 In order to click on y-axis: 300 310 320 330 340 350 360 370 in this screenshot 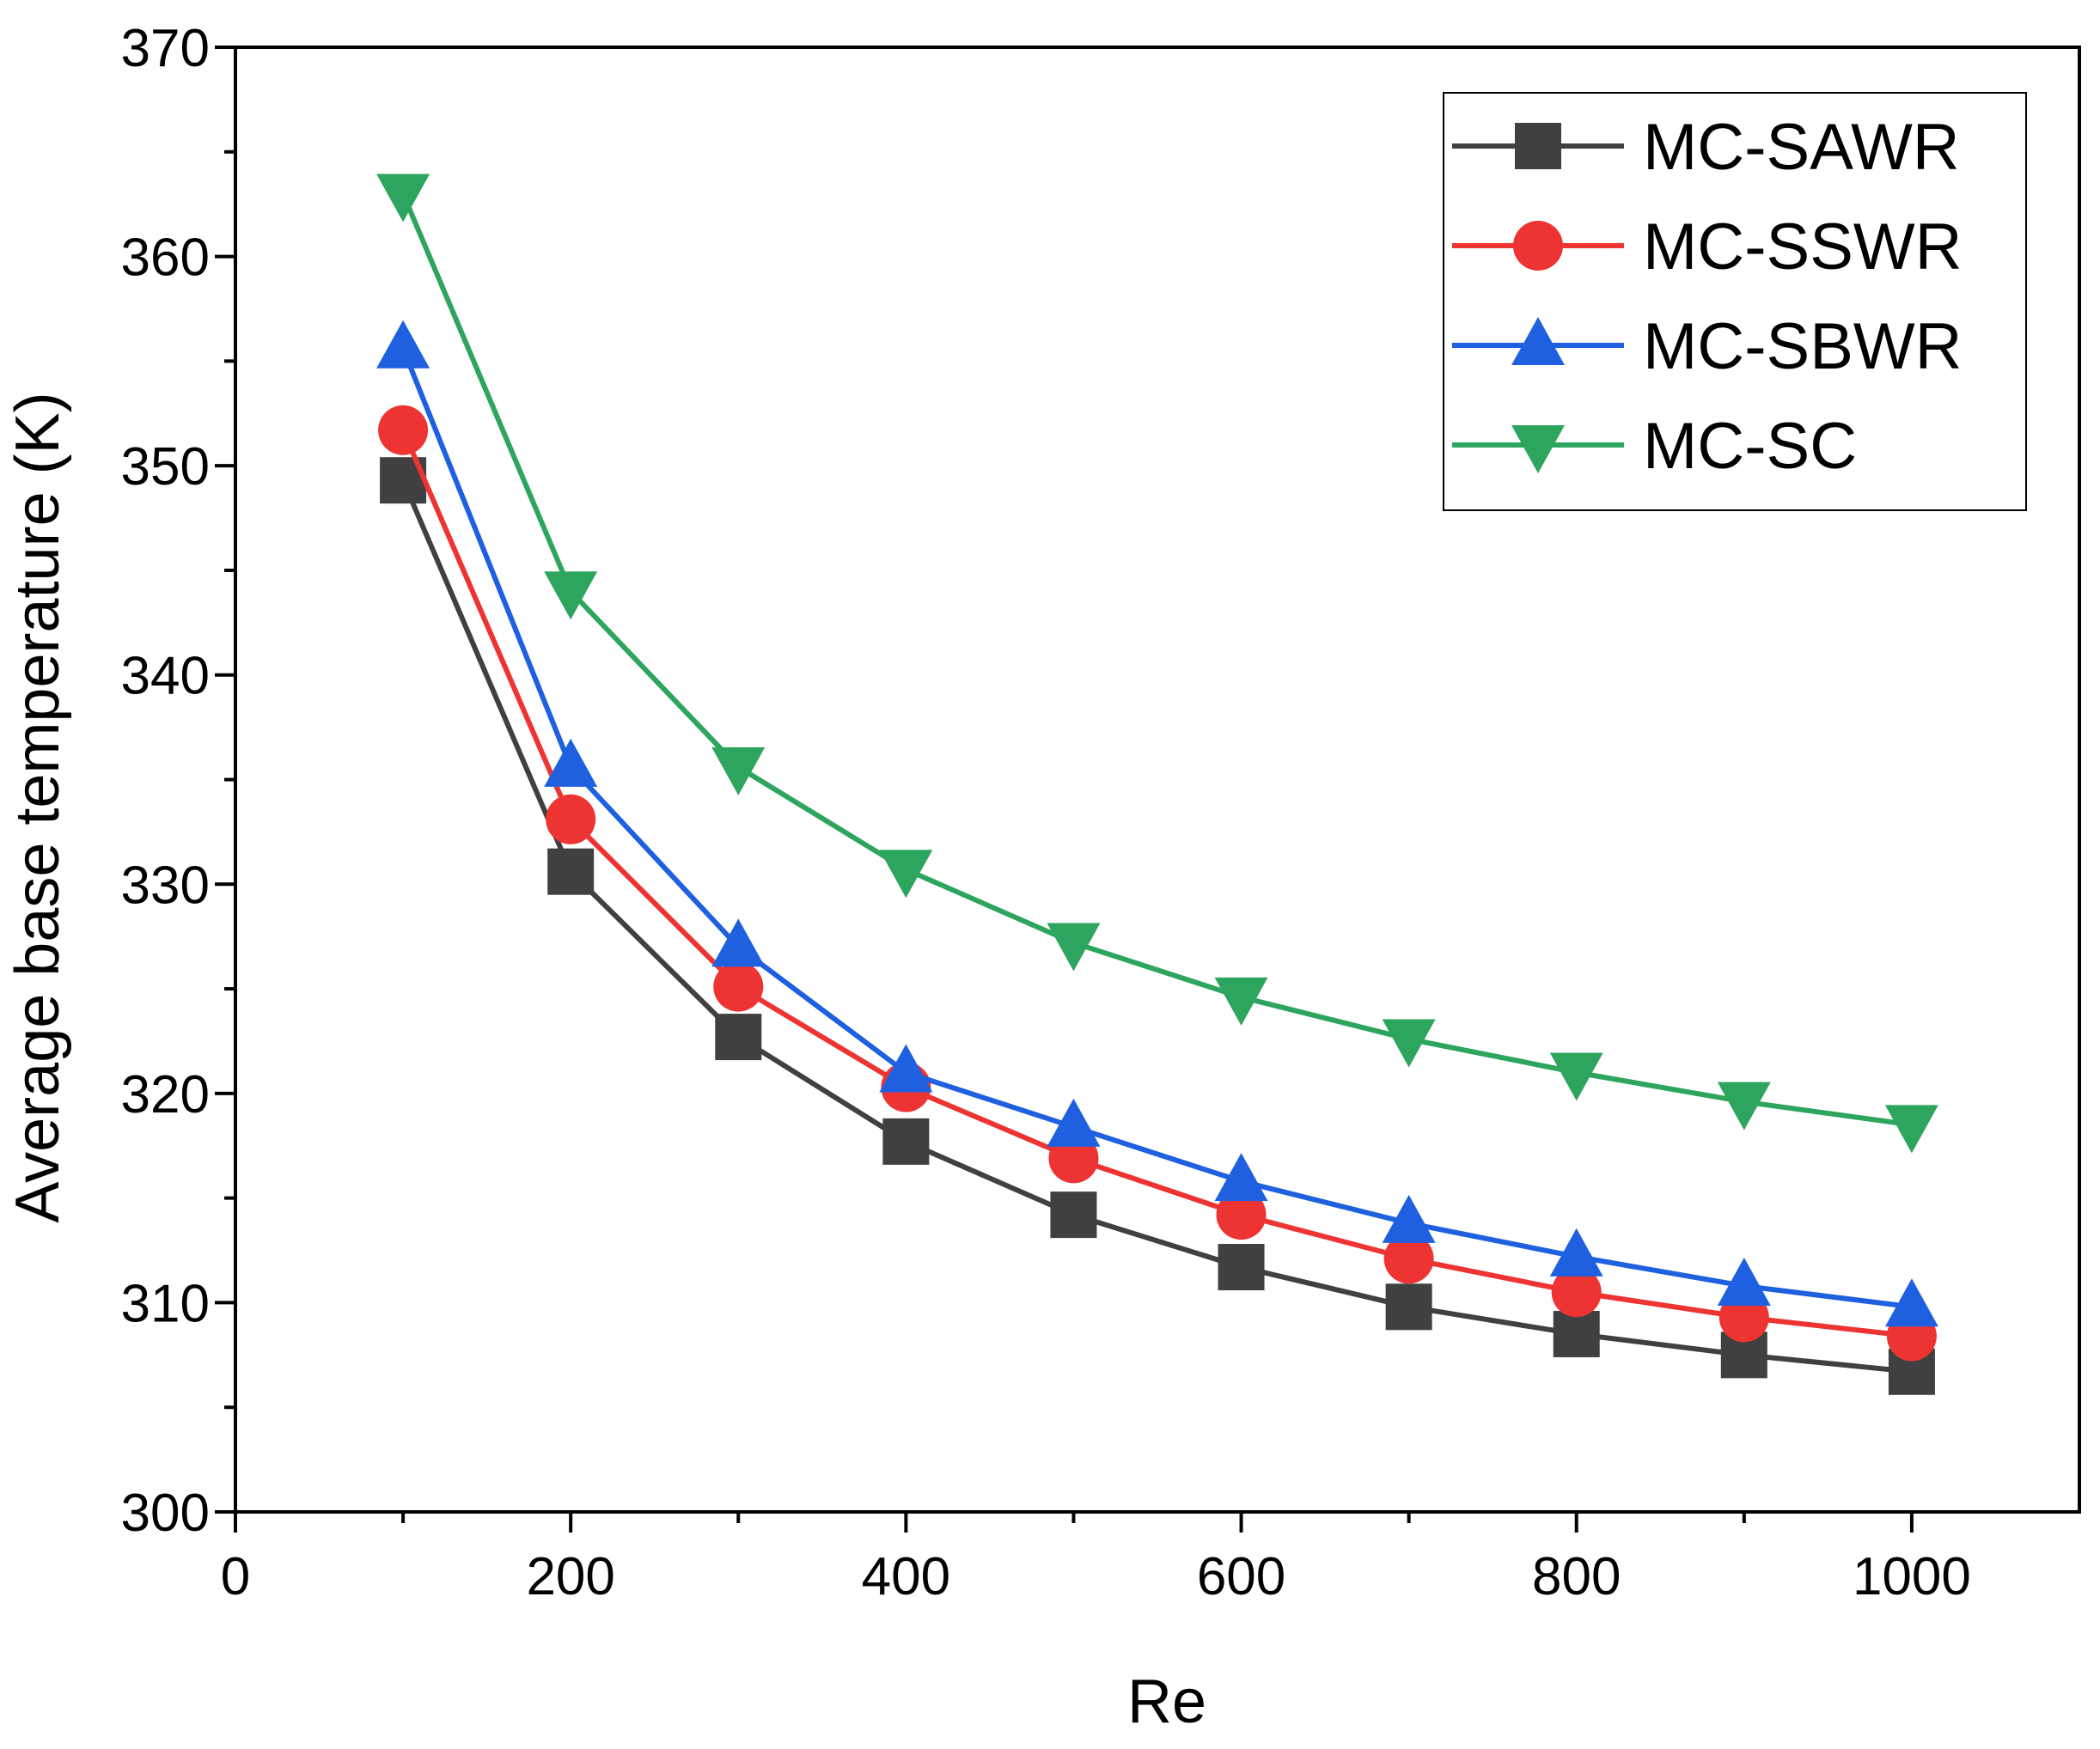, I will do `click(178, 781)`.